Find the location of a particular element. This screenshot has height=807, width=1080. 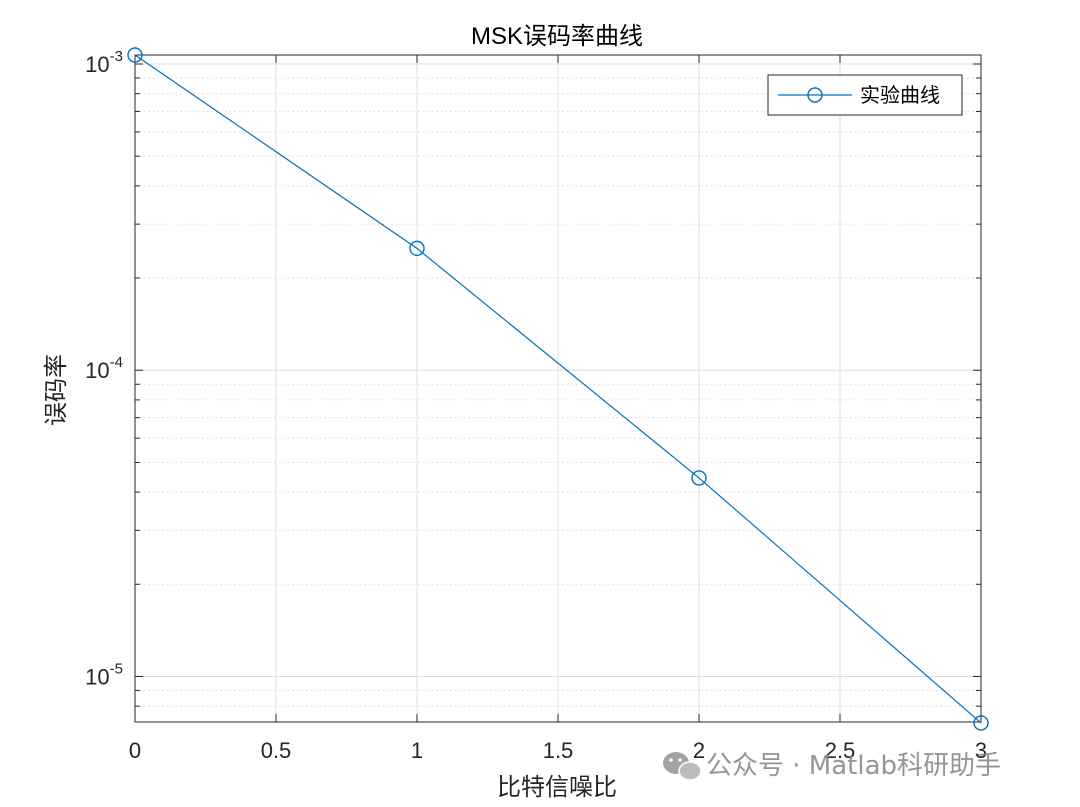

y-tick-labels: 10⁻³ 10⁻⁴ 10⁻⁵ is located at coordinates (104, 368).